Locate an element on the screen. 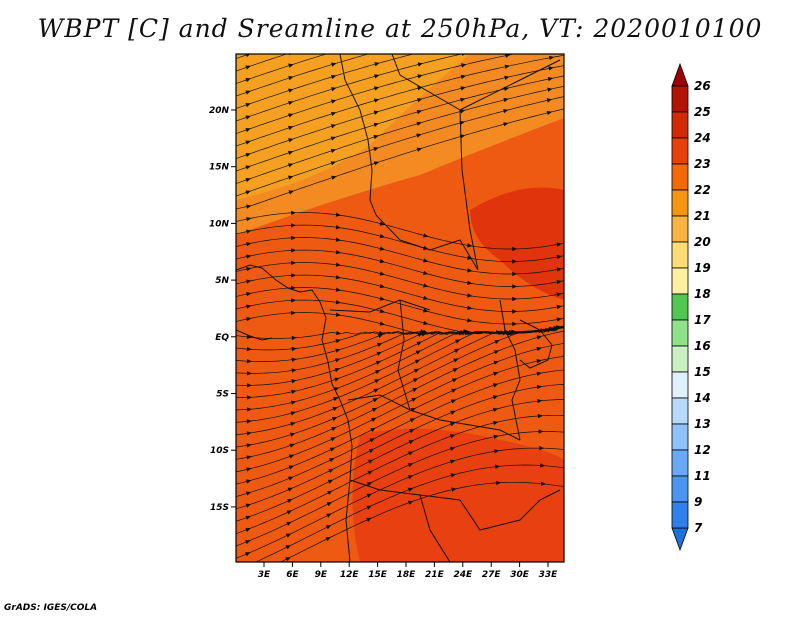  colorbar-label: 7 is located at coordinates (698, 528).